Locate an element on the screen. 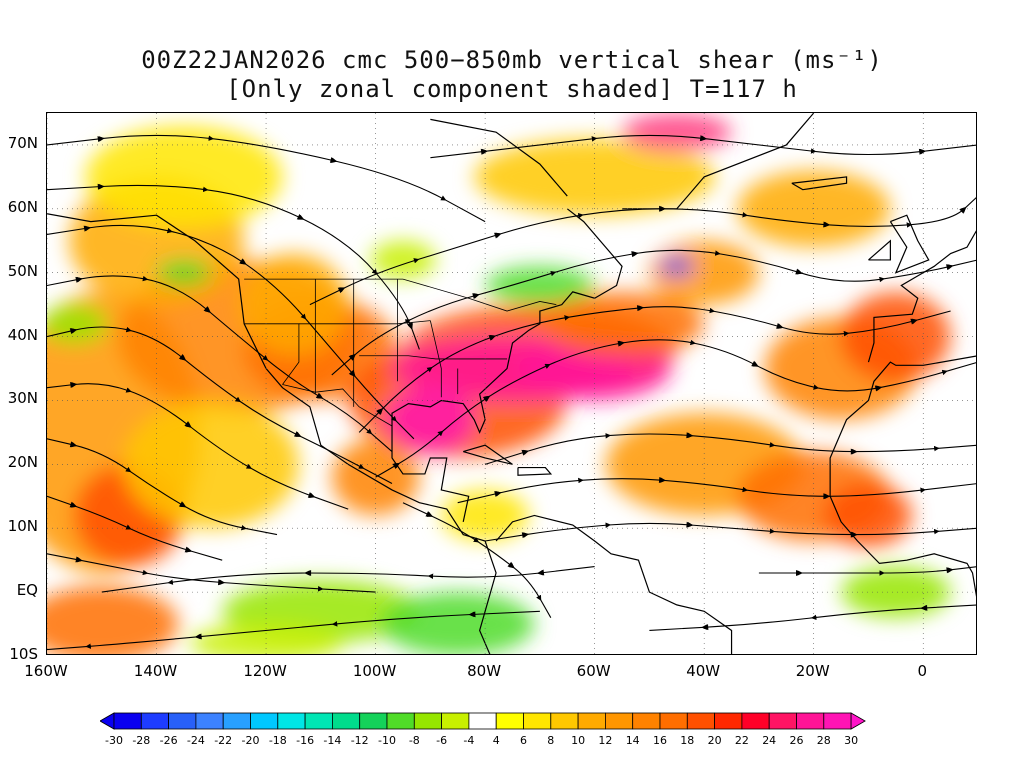  colorbar-tick-label: -14 is located at coordinates (332, 740).